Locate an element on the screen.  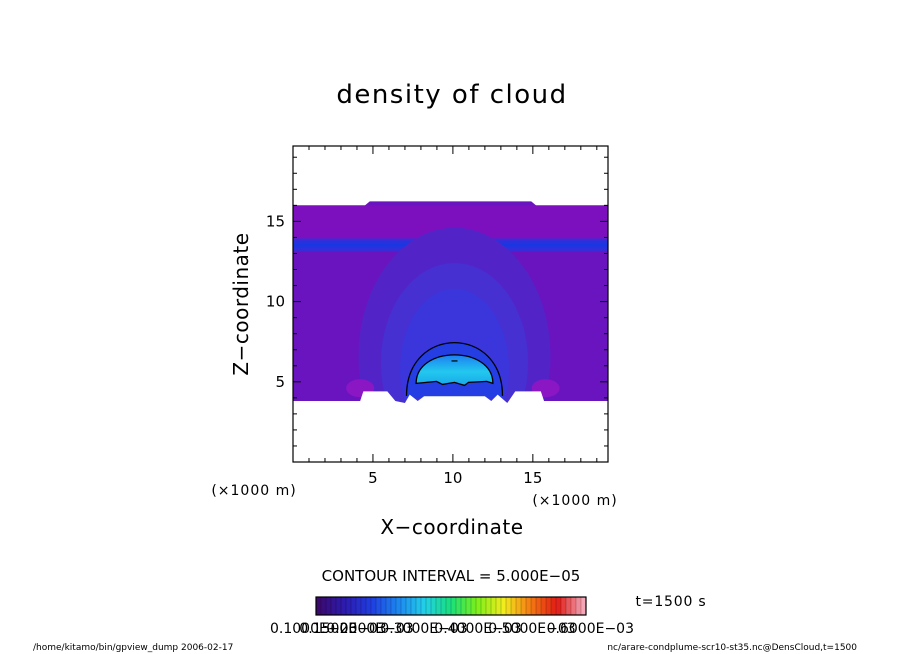
y-unit-label: (×1000 m) is located at coordinates (253, 491).